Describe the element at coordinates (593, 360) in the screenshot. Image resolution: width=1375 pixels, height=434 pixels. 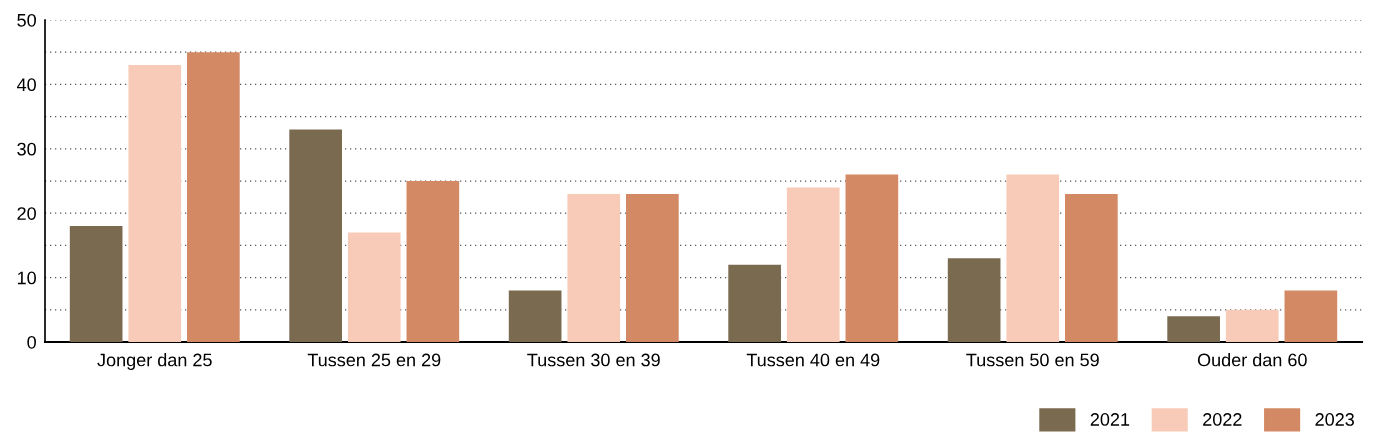
I see `x-tick-label: Tussen 30 en 39` at that location.